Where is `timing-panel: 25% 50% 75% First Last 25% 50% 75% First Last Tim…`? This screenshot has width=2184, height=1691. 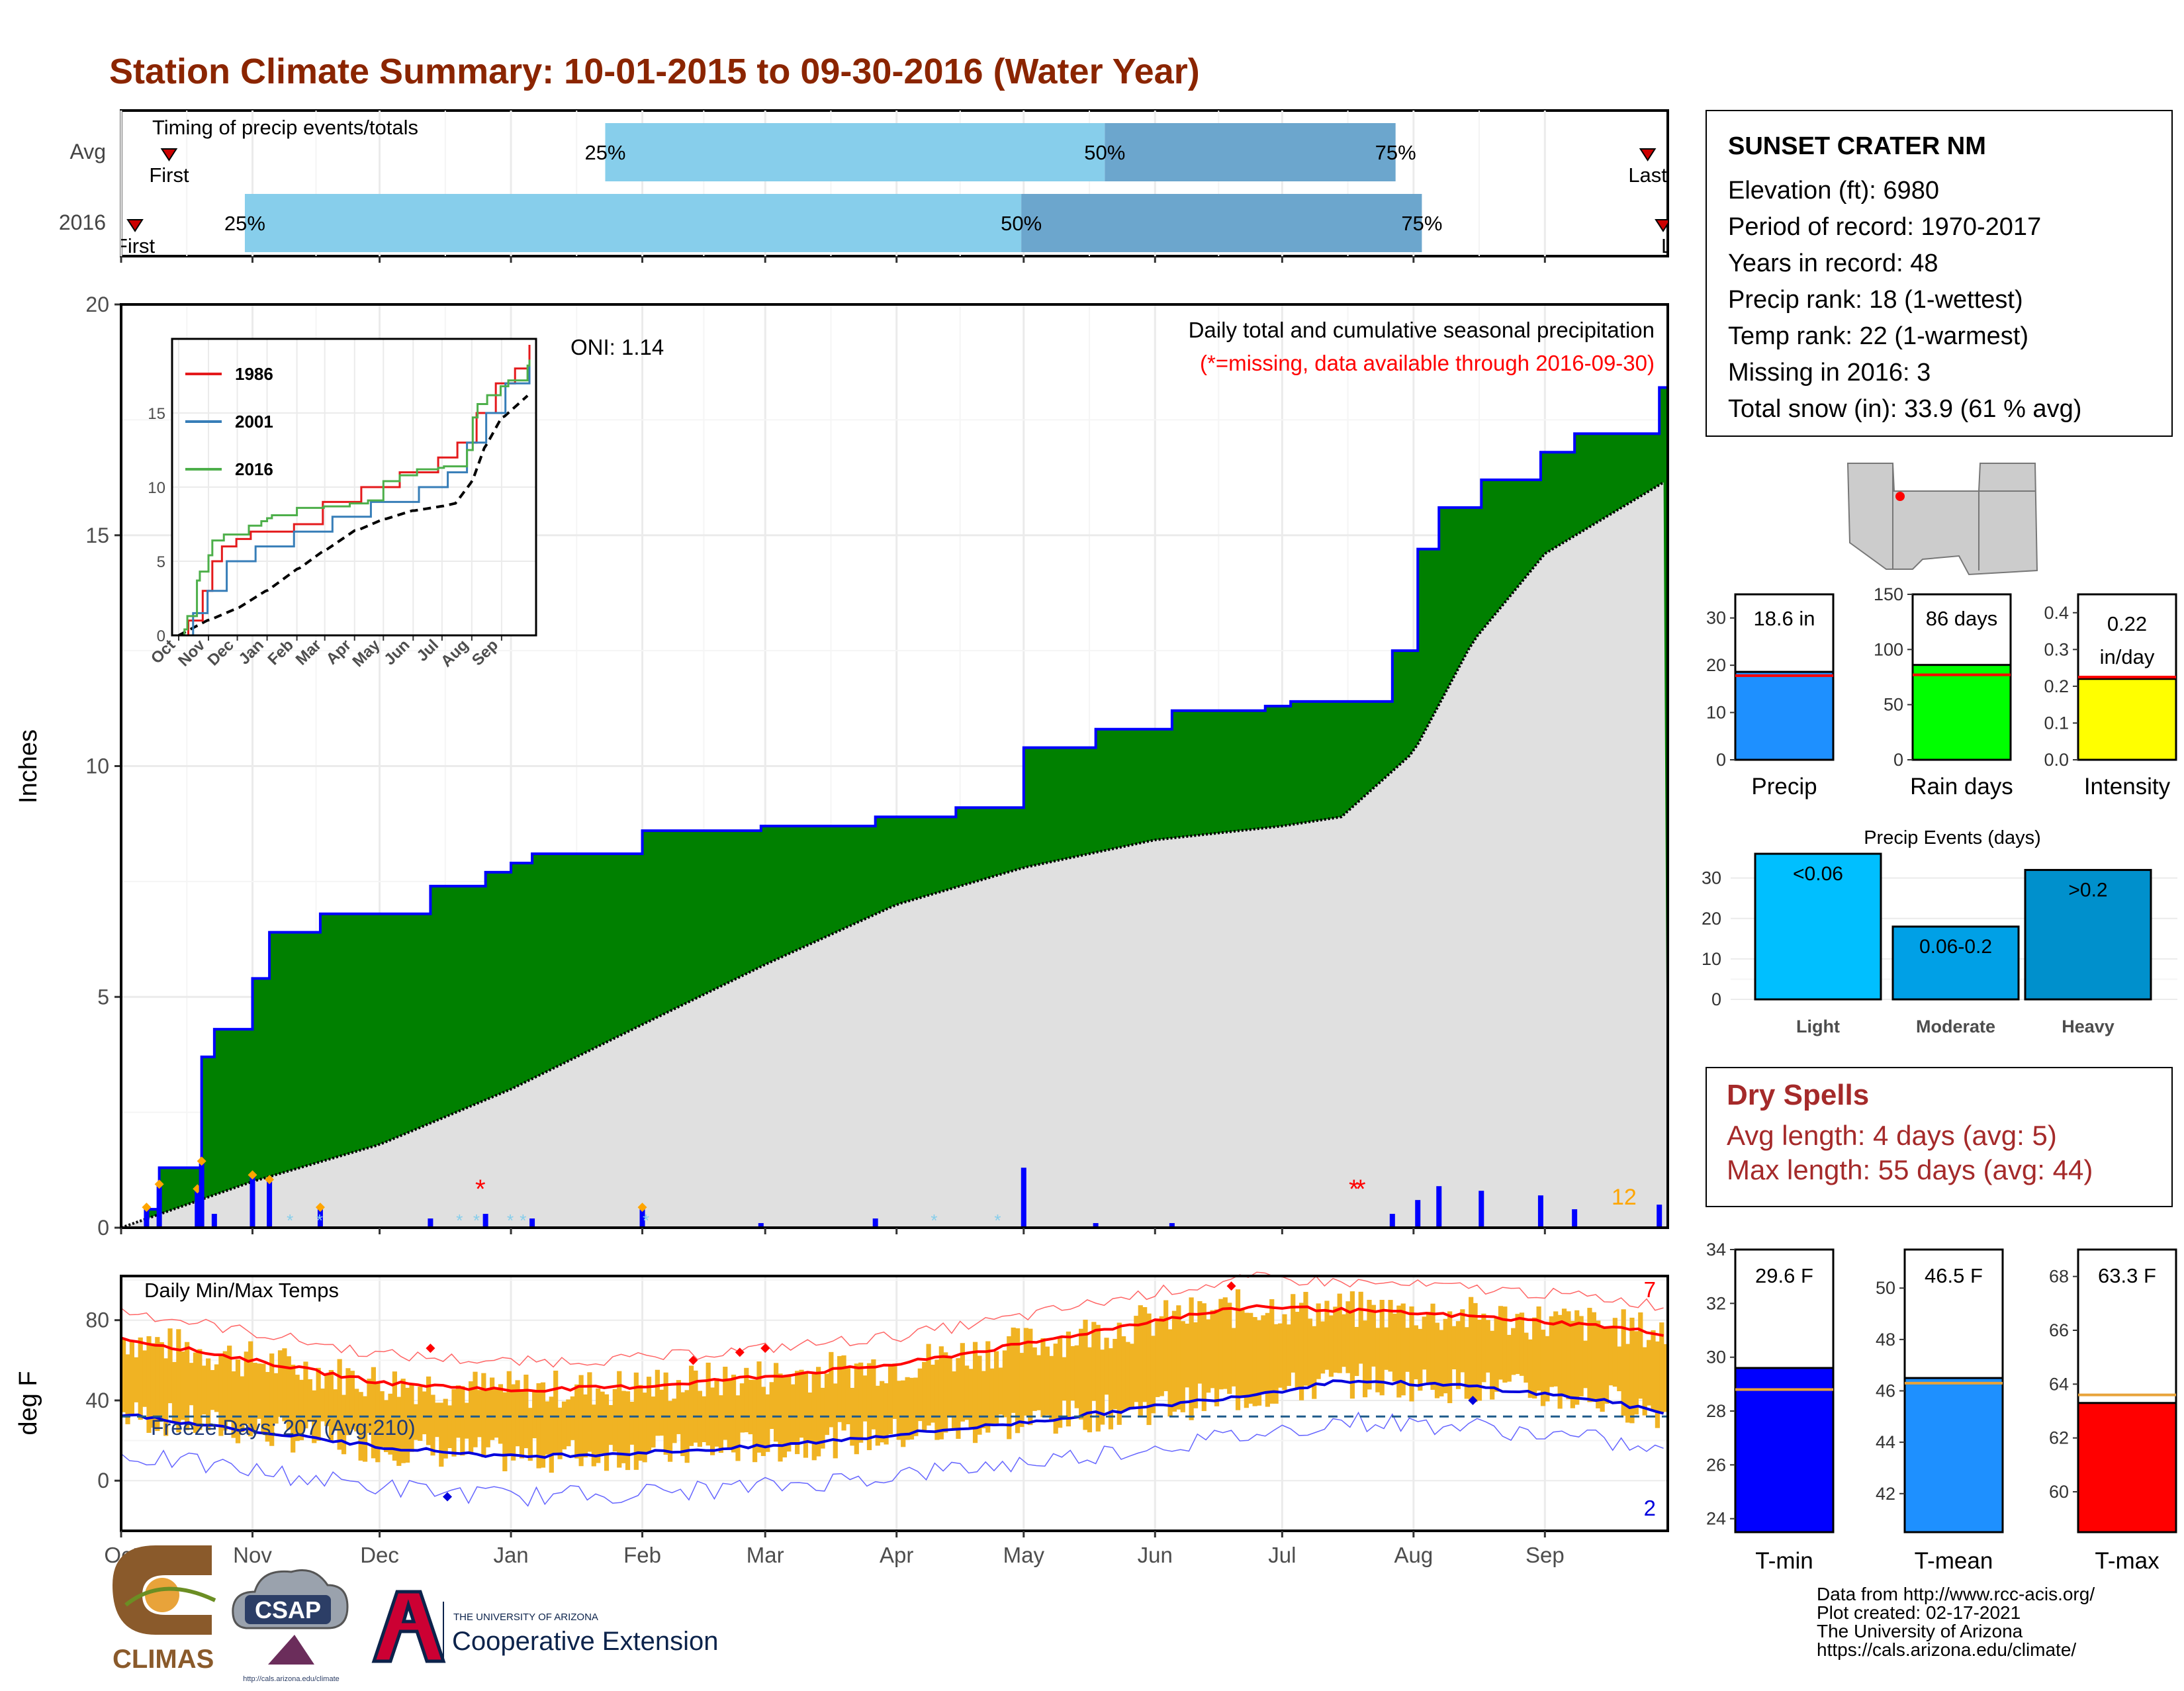 timing-panel: 25% 50% 75% First Last 25% 50% 75% First Last Tim… is located at coordinates (864, 183).